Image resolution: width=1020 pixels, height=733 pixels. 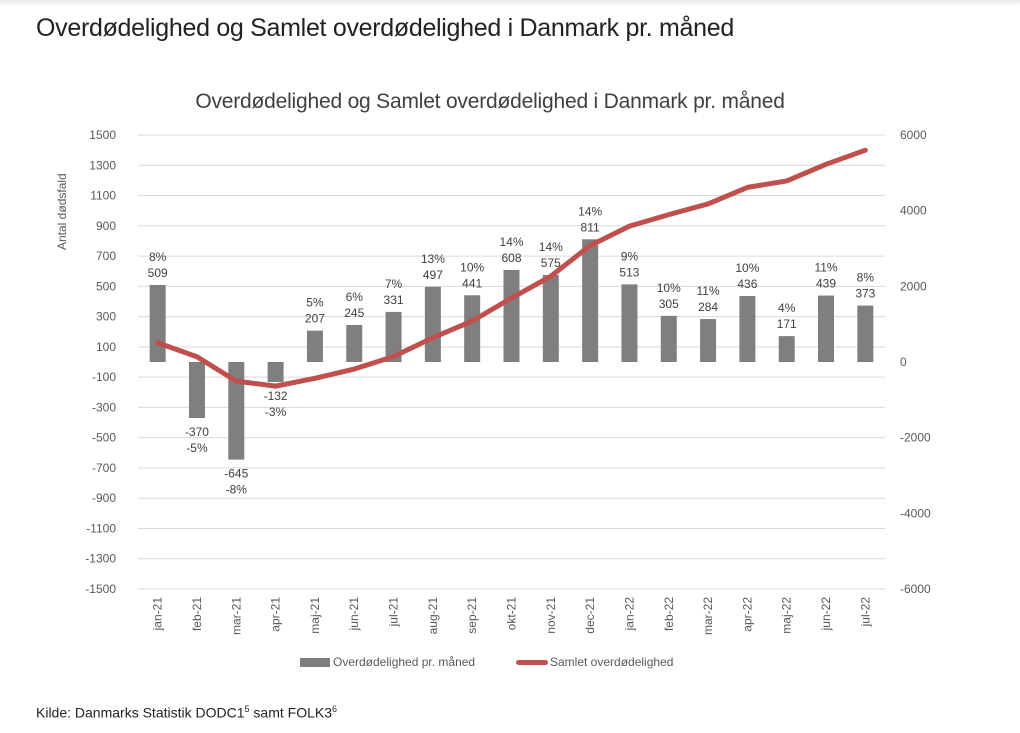 What do you see at coordinates (158, 273) in the screenshot?
I see `bar-value-label: 509` at bounding box center [158, 273].